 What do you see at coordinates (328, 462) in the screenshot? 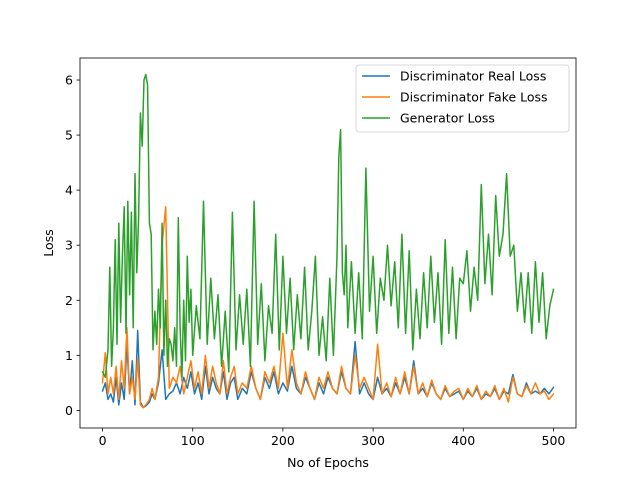
I see `x-axis-label: No of Epochs` at bounding box center [328, 462].